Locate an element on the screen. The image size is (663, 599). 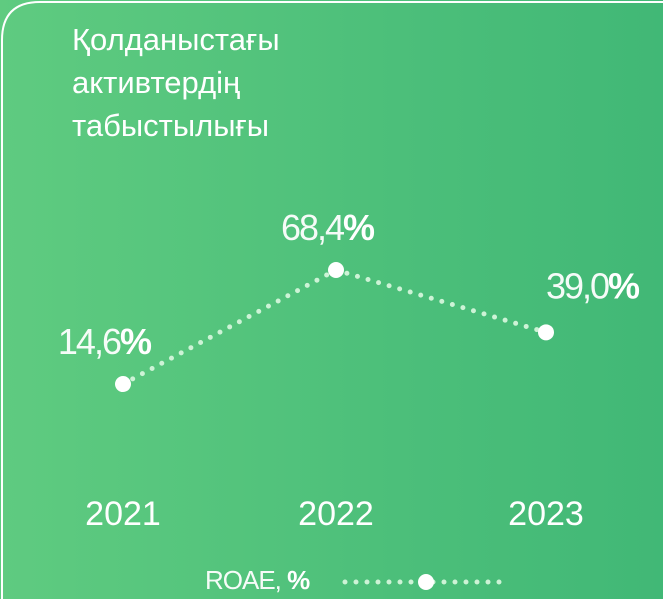
x-tick-label: 2022 is located at coordinates (336, 514).